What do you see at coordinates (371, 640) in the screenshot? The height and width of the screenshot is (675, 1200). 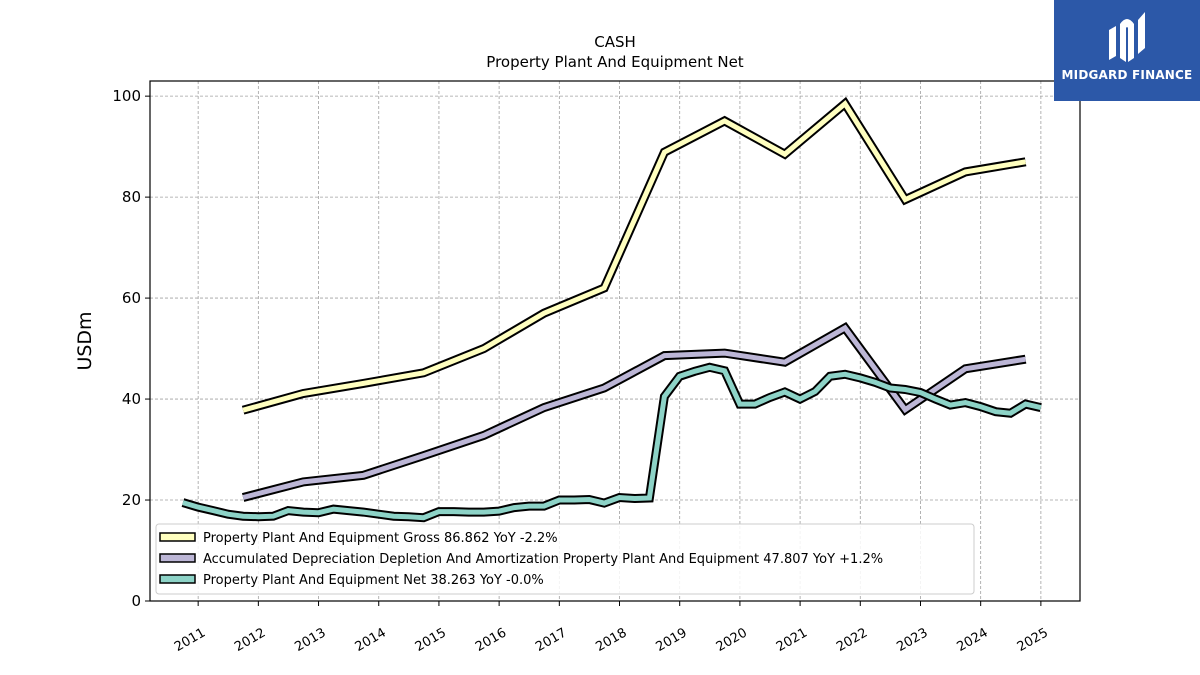 I see `x-tick-label: 2014` at bounding box center [371, 640].